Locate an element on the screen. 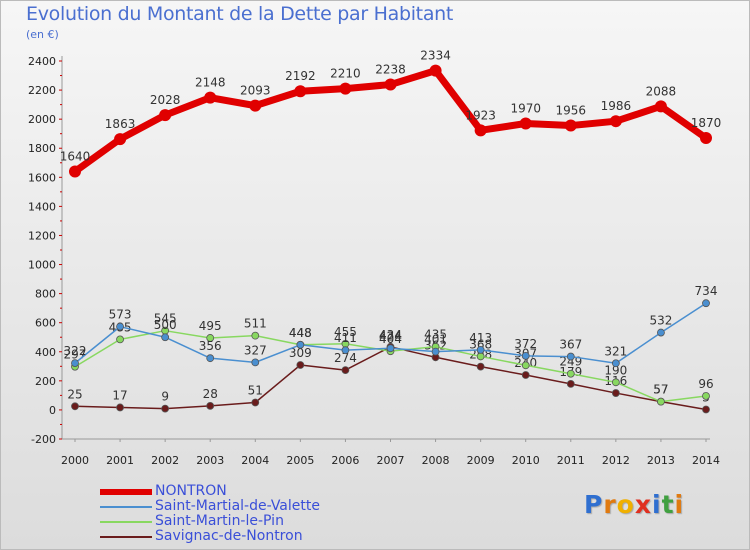 The height and width of the screenshot is (550, 750). data-label: 413 is located at coordinates (480, 338).